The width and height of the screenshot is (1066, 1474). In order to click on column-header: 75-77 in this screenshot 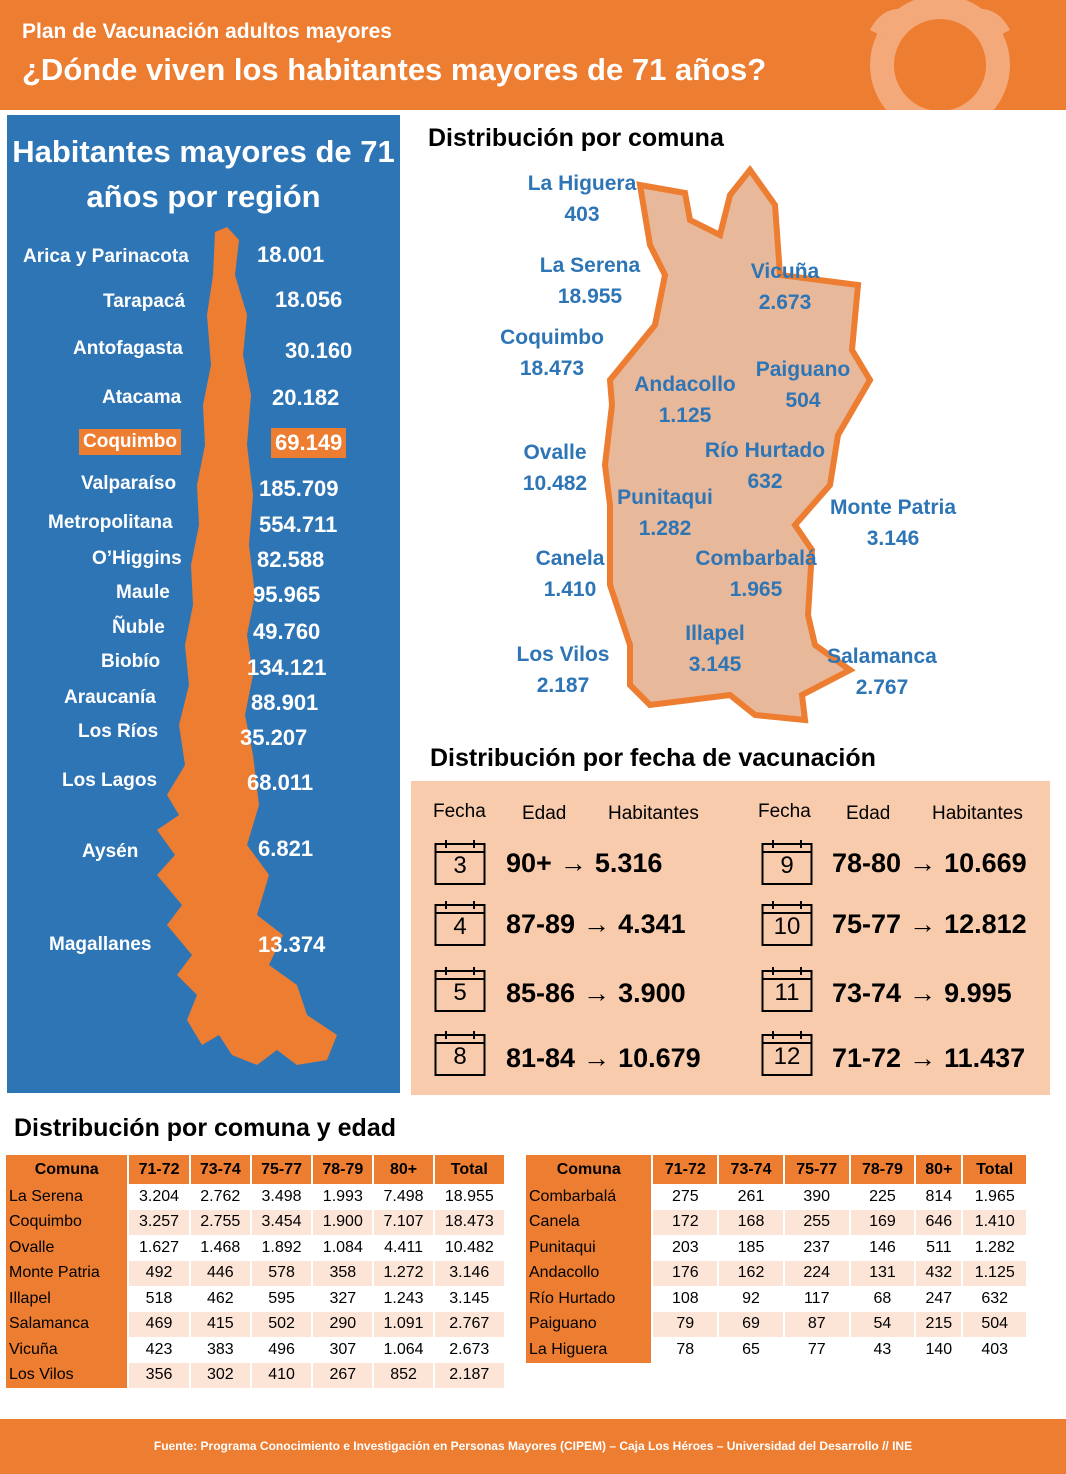, I will do `click(817, 1169)`.